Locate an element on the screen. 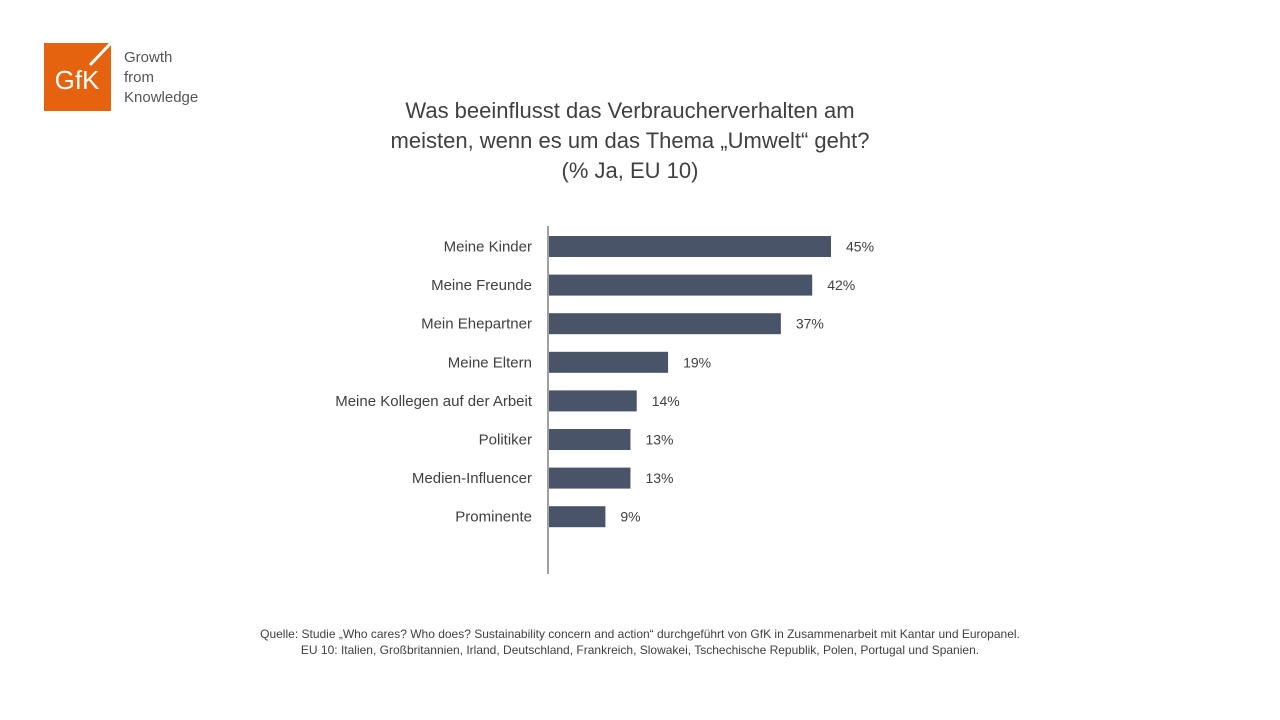  value-label: 45% is located at coordinates (860, 247).